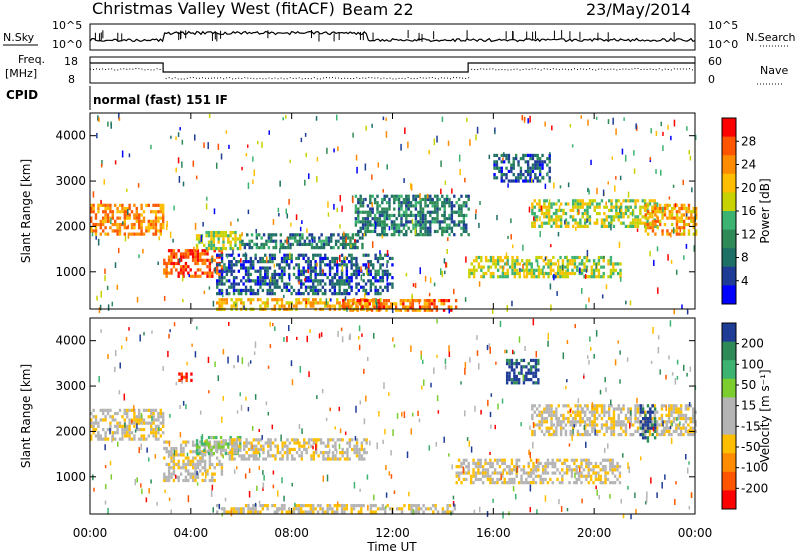  Describe the element at coordinates (711, 79) in the screenshot. I see `nave-tick-bottom: 0` at that location.